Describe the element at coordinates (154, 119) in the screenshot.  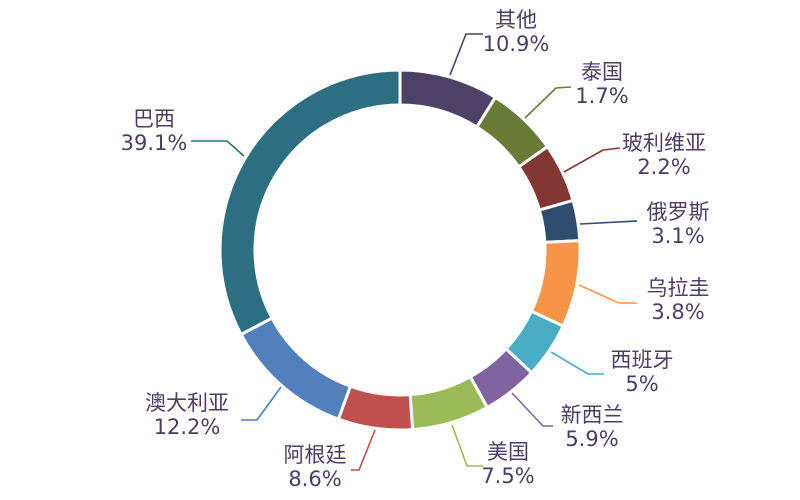
I see `slice-label: 巴西` at that location.